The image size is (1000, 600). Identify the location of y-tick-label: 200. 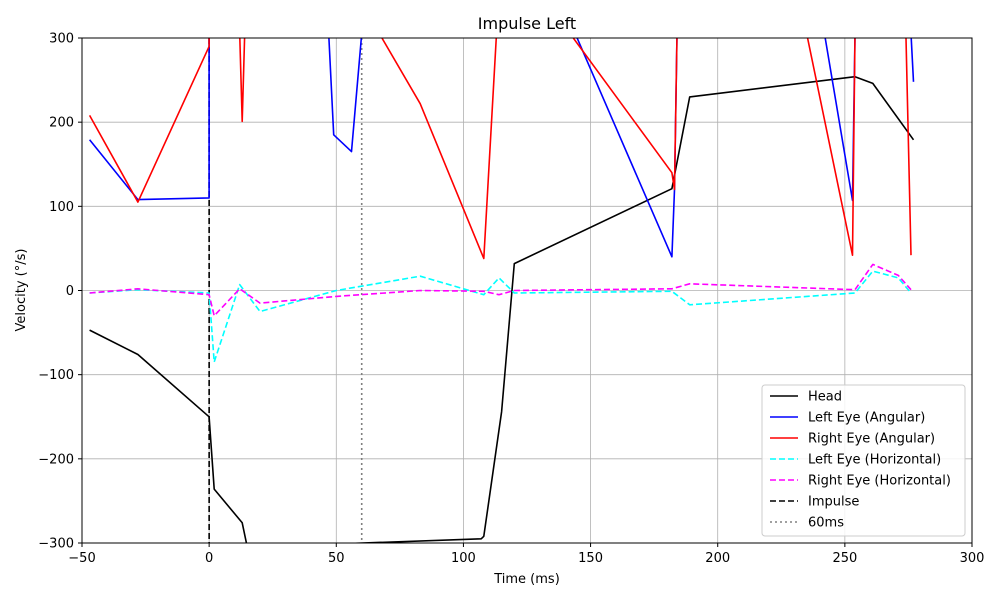
(61, 123).